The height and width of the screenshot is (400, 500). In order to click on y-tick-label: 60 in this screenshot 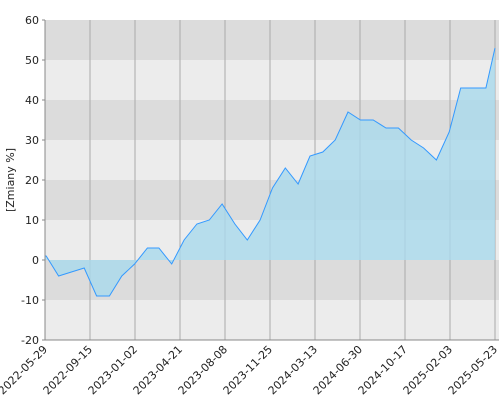, I will do `click(32, 20)`.